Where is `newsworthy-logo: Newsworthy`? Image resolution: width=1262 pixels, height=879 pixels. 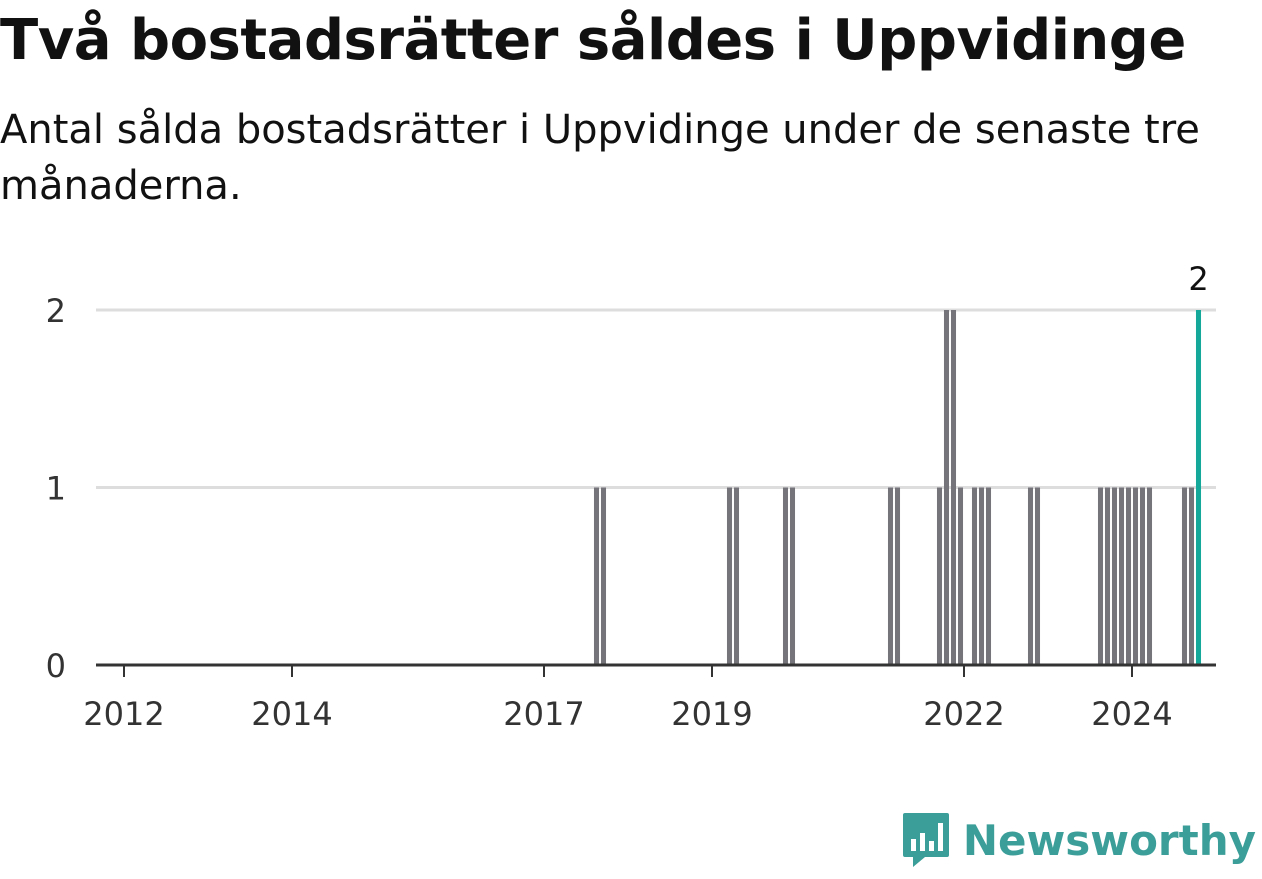 newsworthy-logo: Newsworthy is located at coordinates (1078, 840).